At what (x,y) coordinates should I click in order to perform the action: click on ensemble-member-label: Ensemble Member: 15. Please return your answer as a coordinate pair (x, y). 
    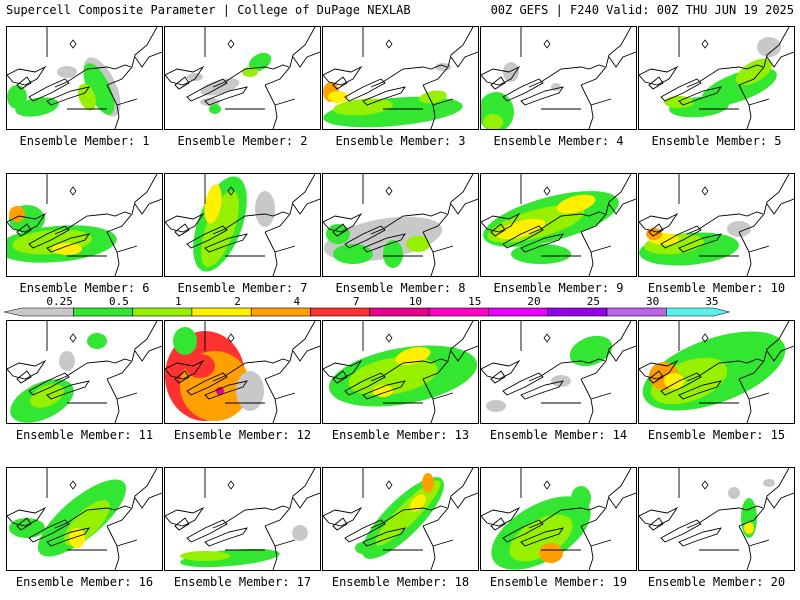
    Looking at the image, I should click on (716, 435).